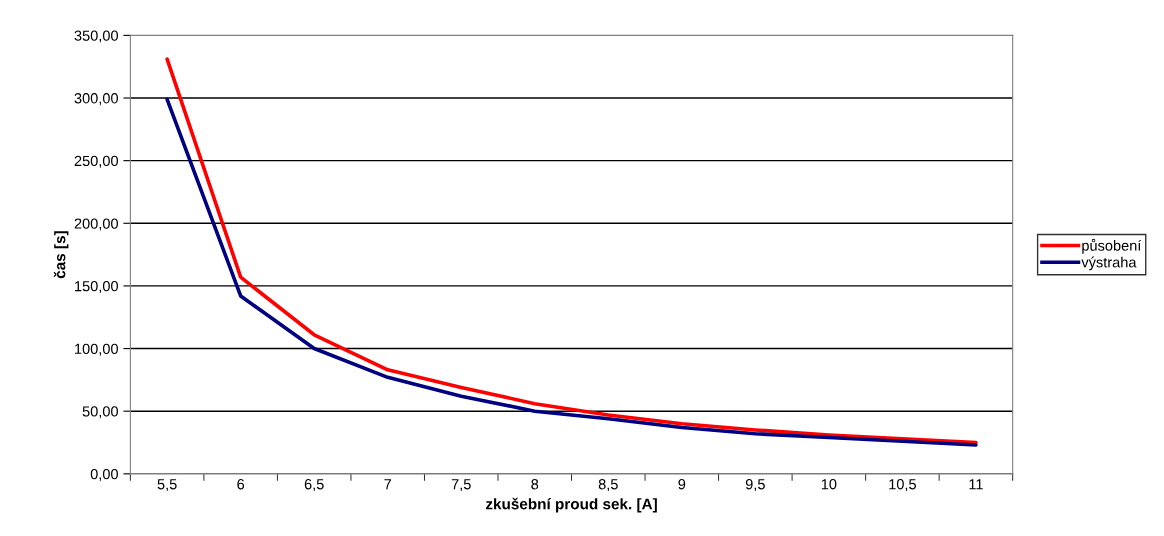 This screenshot has height=536, width=1164. Describe the element at coordinates (608, 485) in the screenshot. I see `x-tick-label: 8,5` at that location.